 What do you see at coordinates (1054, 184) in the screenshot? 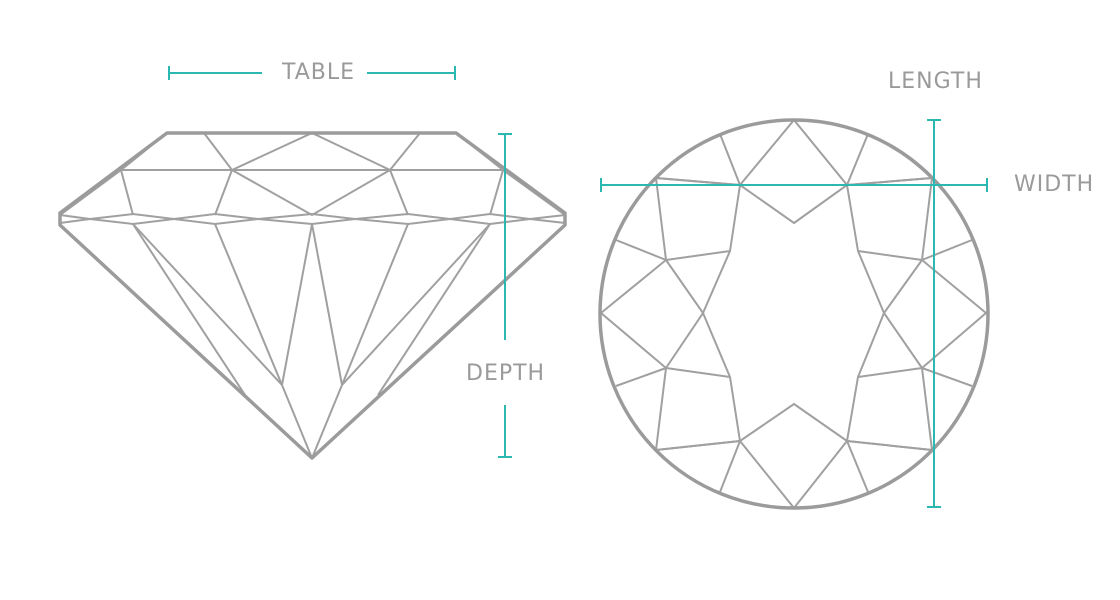
I see `width-label: WIDTH` at bounding box center [1054, 184].